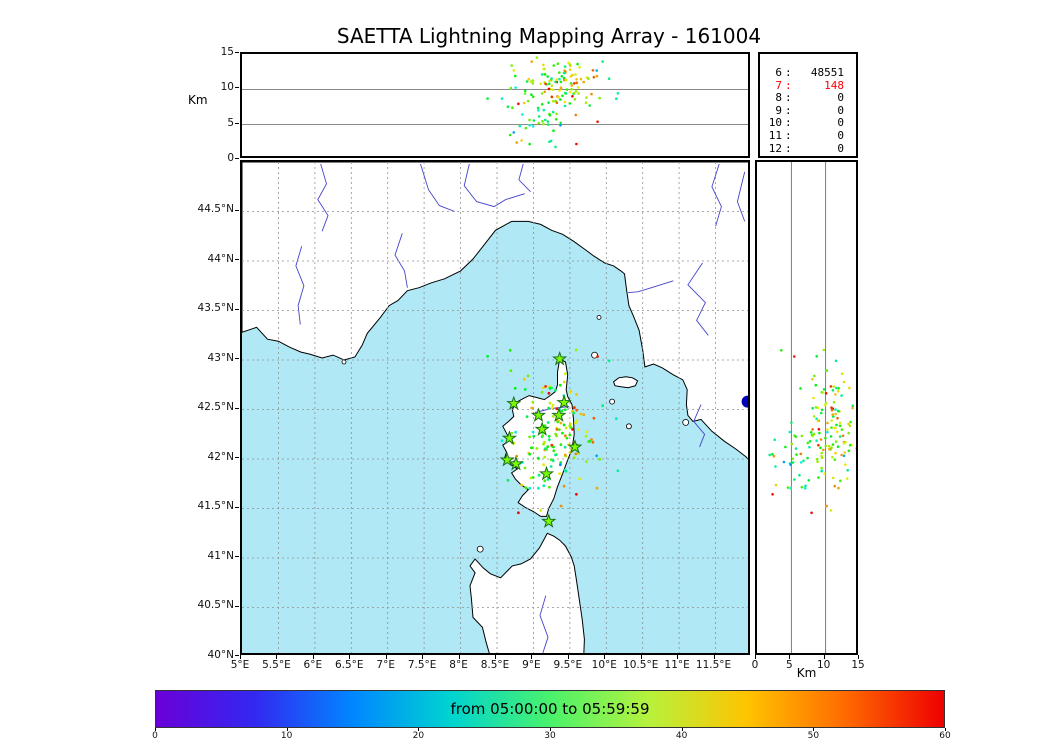 The image size is (1050, 750). I want to click on stats-count: 148, so click(834, 85).